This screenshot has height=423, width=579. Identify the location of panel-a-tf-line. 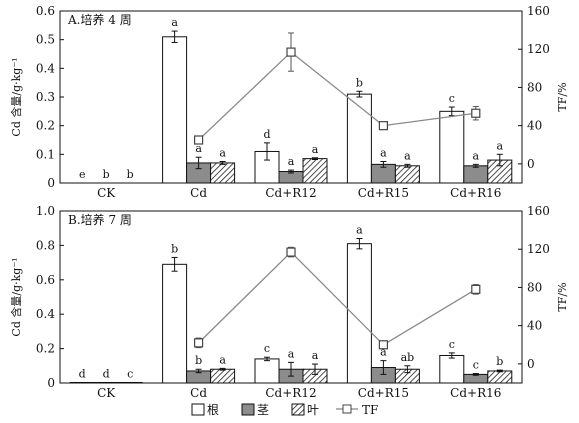
(337, 88).